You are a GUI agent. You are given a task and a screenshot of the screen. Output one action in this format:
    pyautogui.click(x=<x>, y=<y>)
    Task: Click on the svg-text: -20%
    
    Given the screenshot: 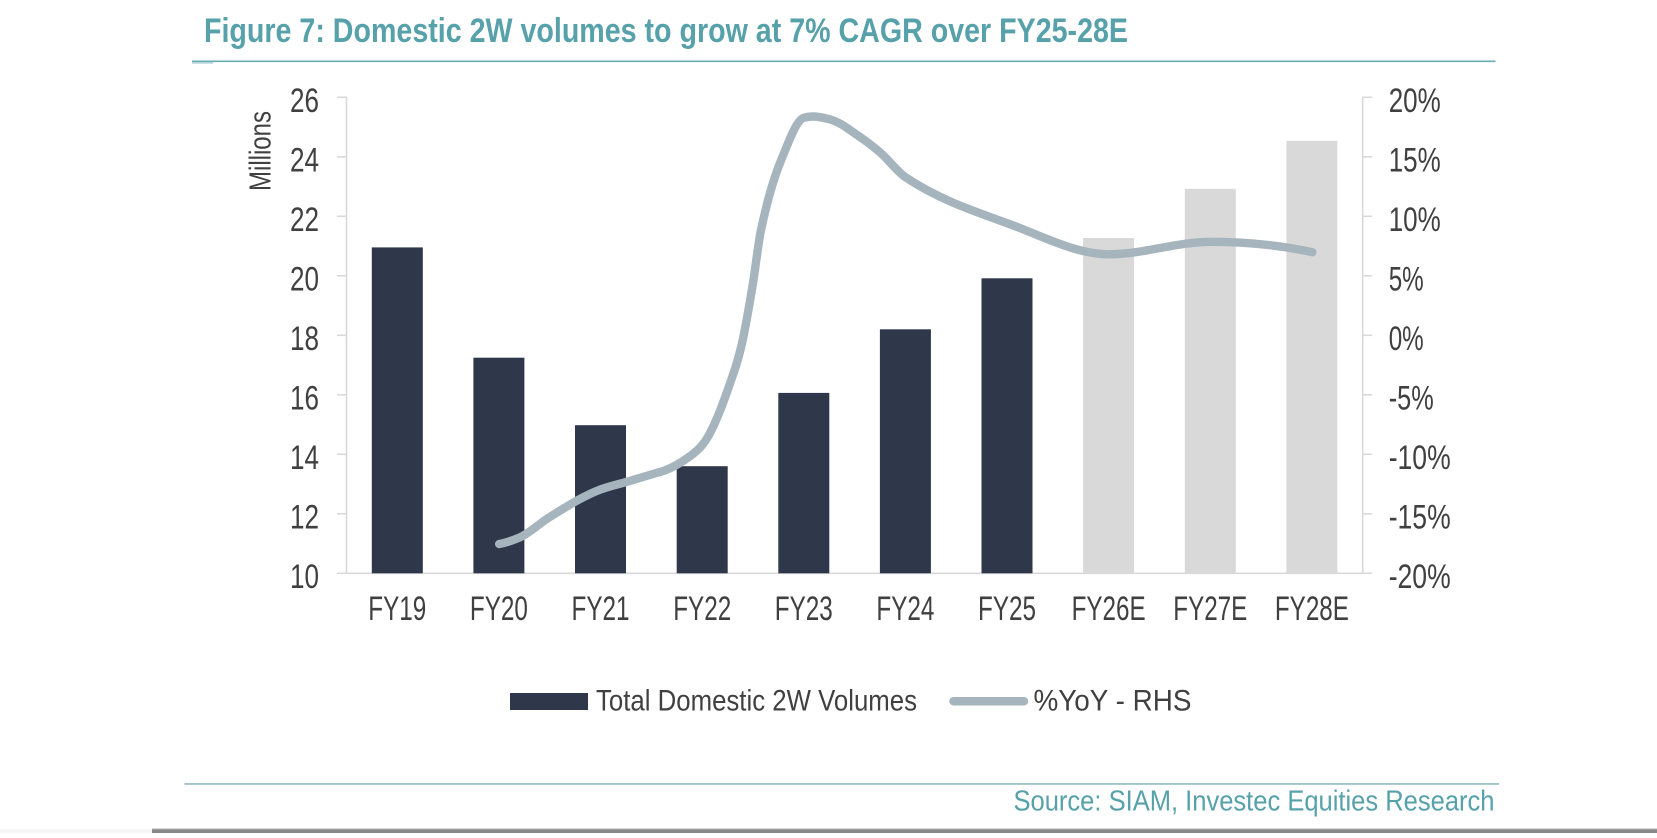 What is the action you would take?
    pyautogui.click(x=1420, y=577)
    